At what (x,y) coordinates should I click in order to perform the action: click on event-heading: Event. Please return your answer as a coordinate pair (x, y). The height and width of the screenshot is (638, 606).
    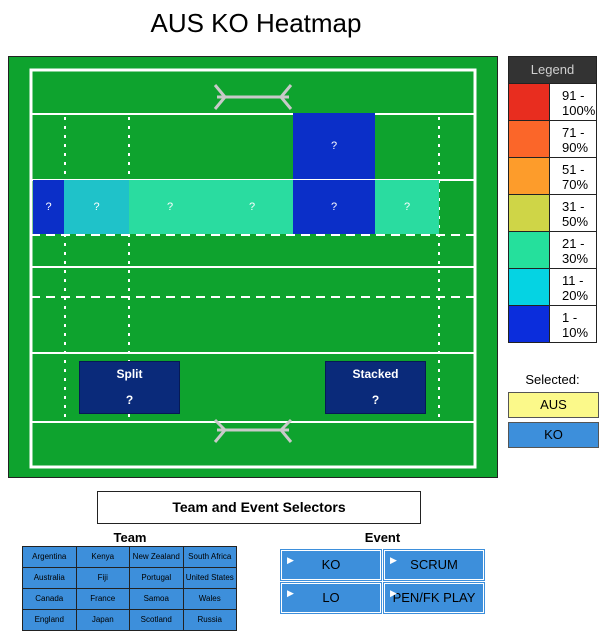
    Looking at the image, I should click on (382, 537).